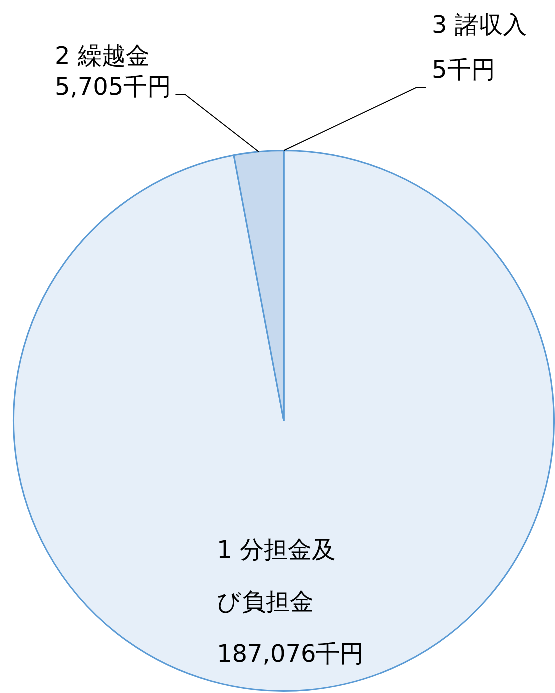 The image size is (555, 693). Describe the element at coordinates (464, 70) in the screenshot. I see `data-label: 5千円` at that location.